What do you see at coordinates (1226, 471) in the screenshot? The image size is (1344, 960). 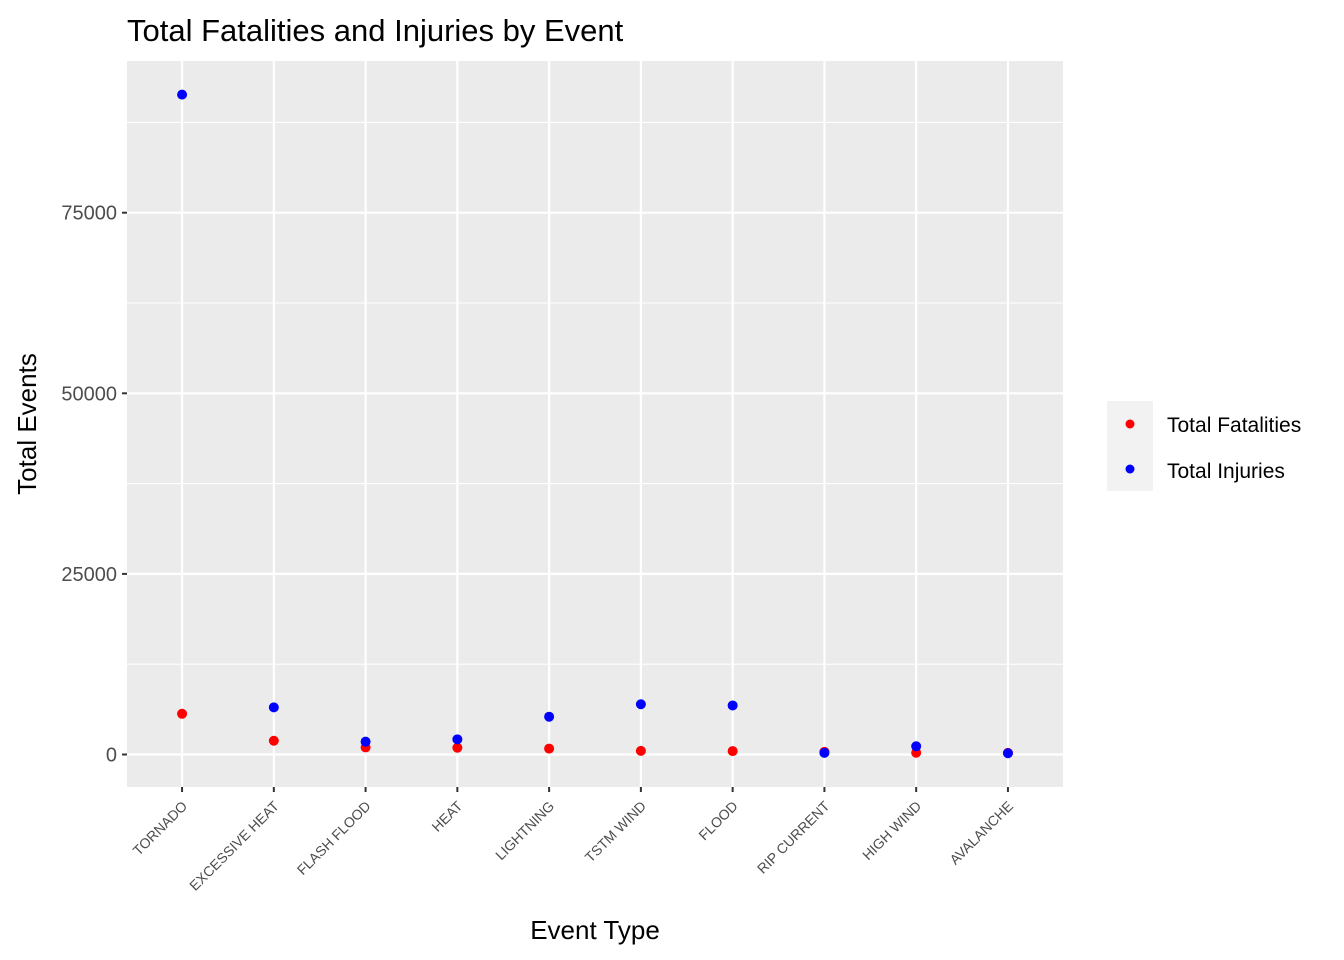 I see `legend-label-injuries: Total Injuries` at bounding box center [1226, 471].